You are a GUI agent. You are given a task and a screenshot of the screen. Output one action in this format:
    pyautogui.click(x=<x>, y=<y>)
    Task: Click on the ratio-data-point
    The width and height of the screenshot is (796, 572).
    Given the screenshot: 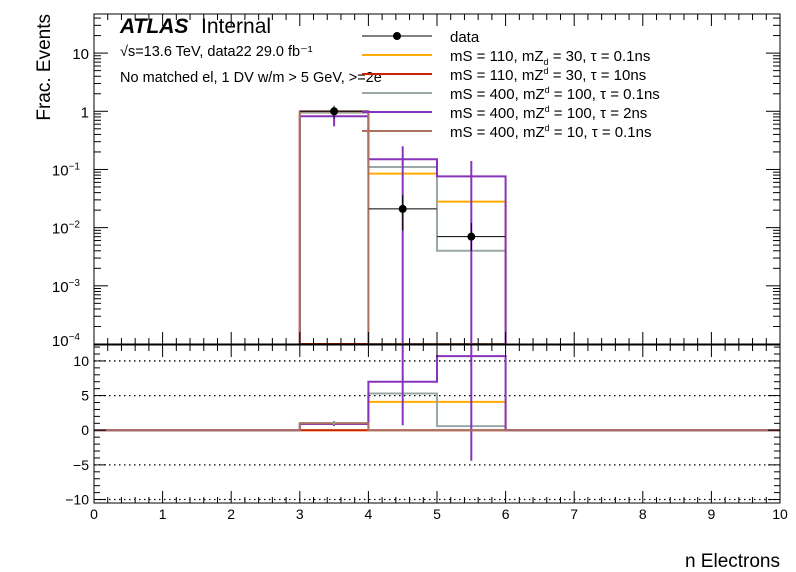 What is the action you would take?
    pyautogui.click(x=334, y=423)
    